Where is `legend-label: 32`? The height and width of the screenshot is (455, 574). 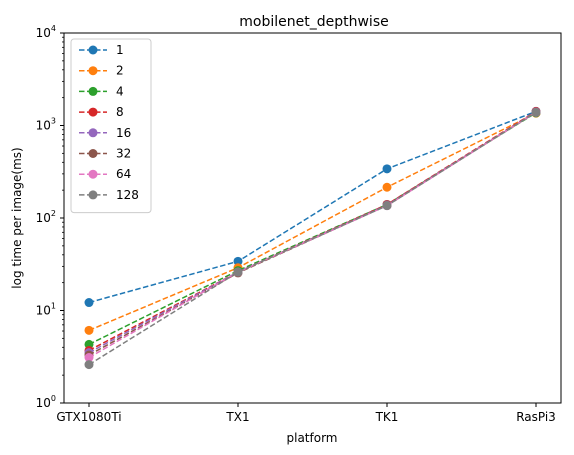 legend-label: 32 is located at coordinates (123, 154).